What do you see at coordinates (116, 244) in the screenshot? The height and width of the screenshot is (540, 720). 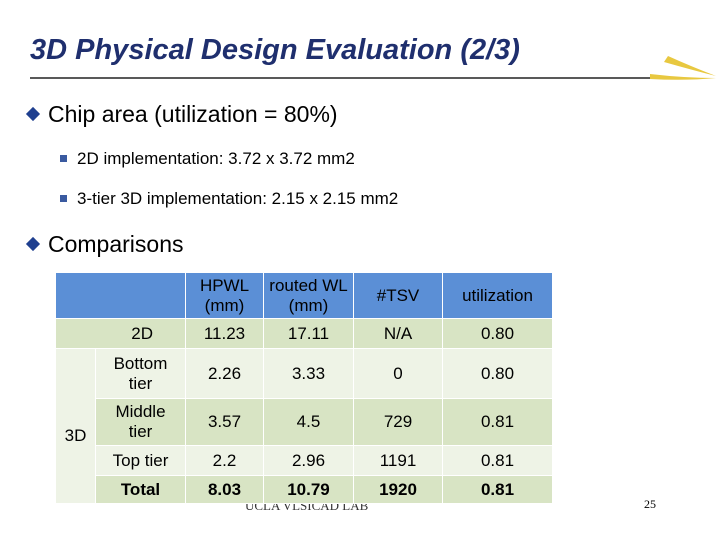 I see `bullet-text: Comparisons` at bounding box center [116, 244].